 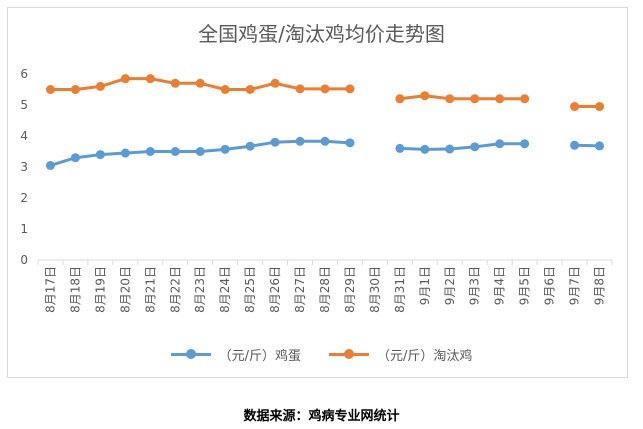 I want to click on y-tick-label: 4, so click(x=24, y=136).